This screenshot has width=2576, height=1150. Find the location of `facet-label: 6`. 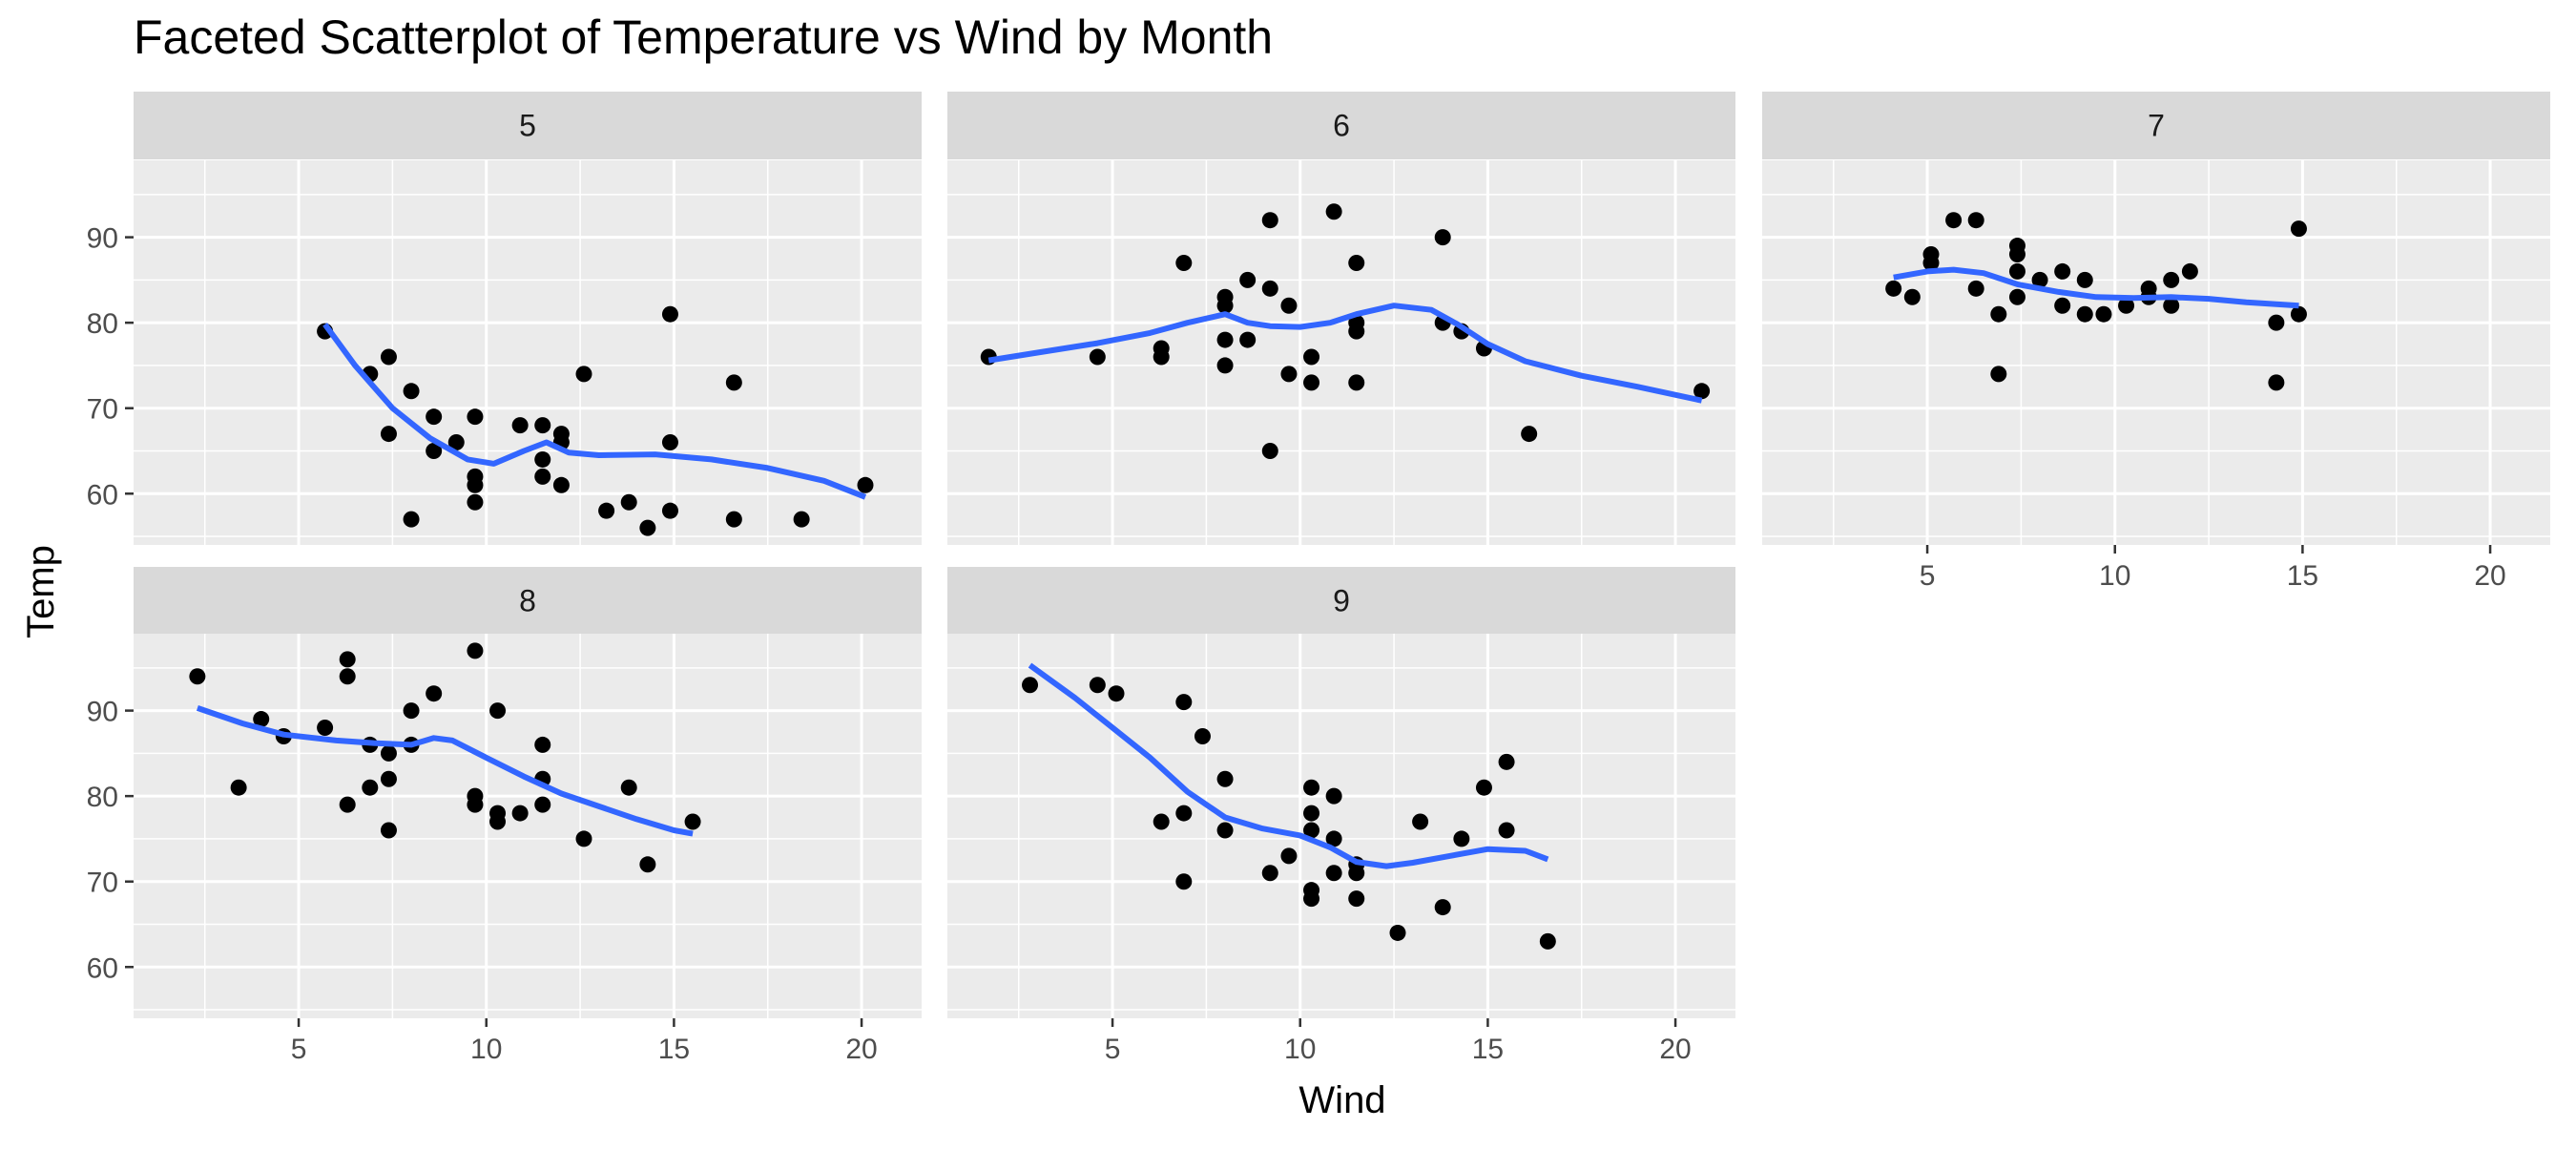

facet-label: 6 is located at coordinates (1341, 126).